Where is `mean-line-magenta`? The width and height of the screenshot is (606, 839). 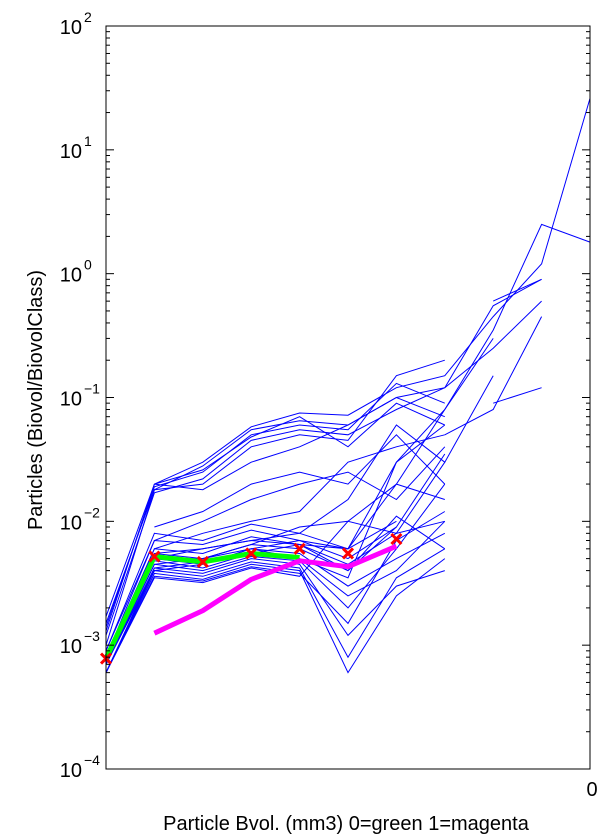 mean-line-magenta is located at coordinates (275, 589).